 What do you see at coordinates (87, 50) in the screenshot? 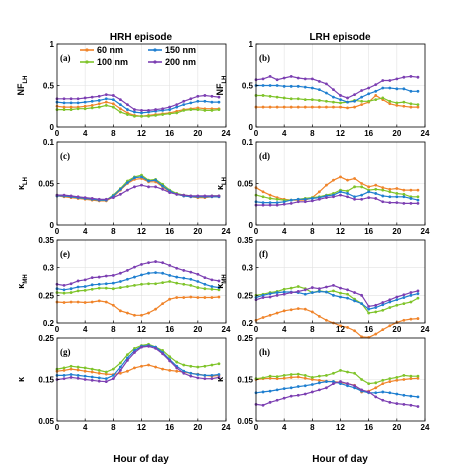
I see `legend-marker` at bounding box center [87, 50].